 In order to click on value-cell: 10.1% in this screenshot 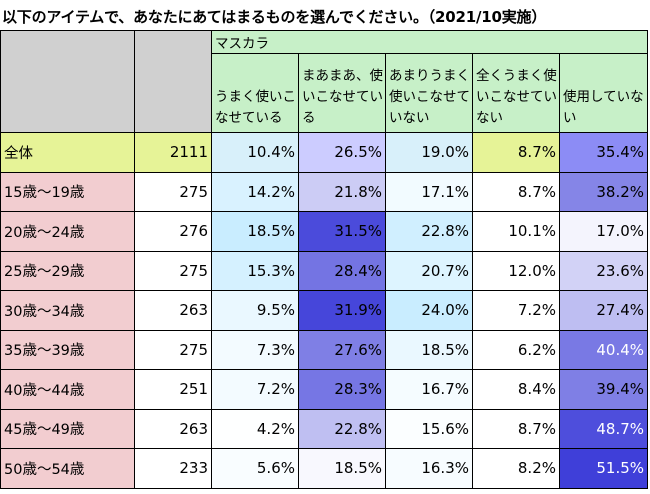, I will do `click(516, 231)`.